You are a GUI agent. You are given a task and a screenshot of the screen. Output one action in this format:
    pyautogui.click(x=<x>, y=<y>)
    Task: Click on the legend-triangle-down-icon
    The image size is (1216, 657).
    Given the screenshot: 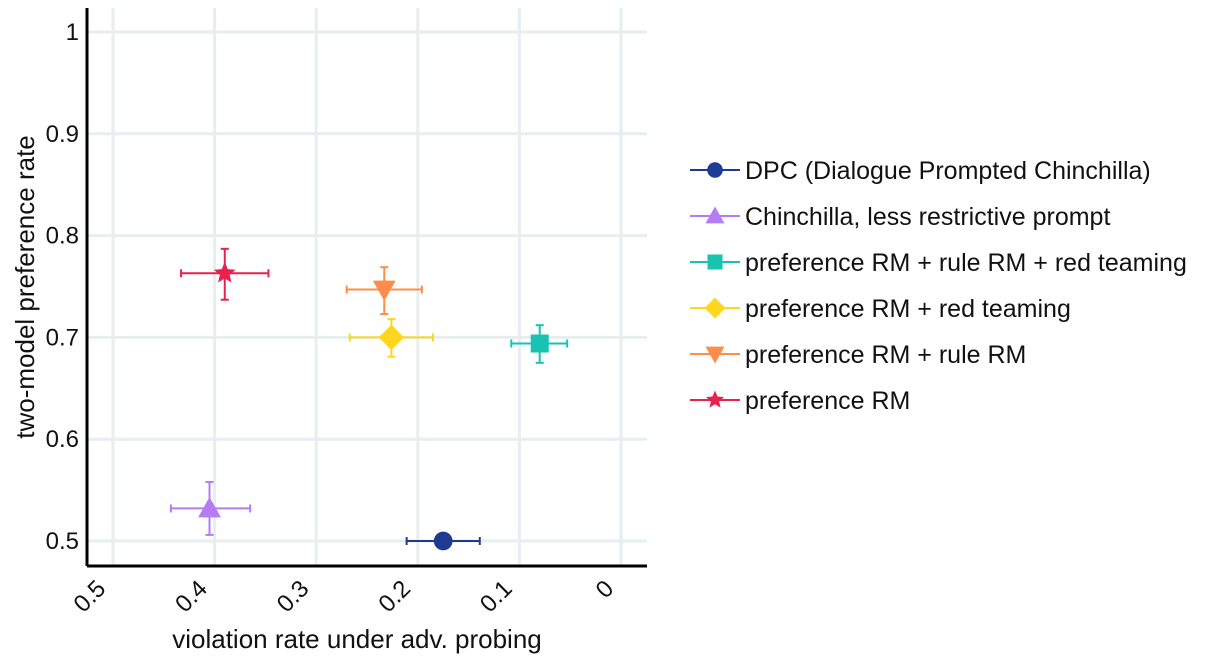 What is the action you would take?
    pyautogui.click(x=715, y=355)
    